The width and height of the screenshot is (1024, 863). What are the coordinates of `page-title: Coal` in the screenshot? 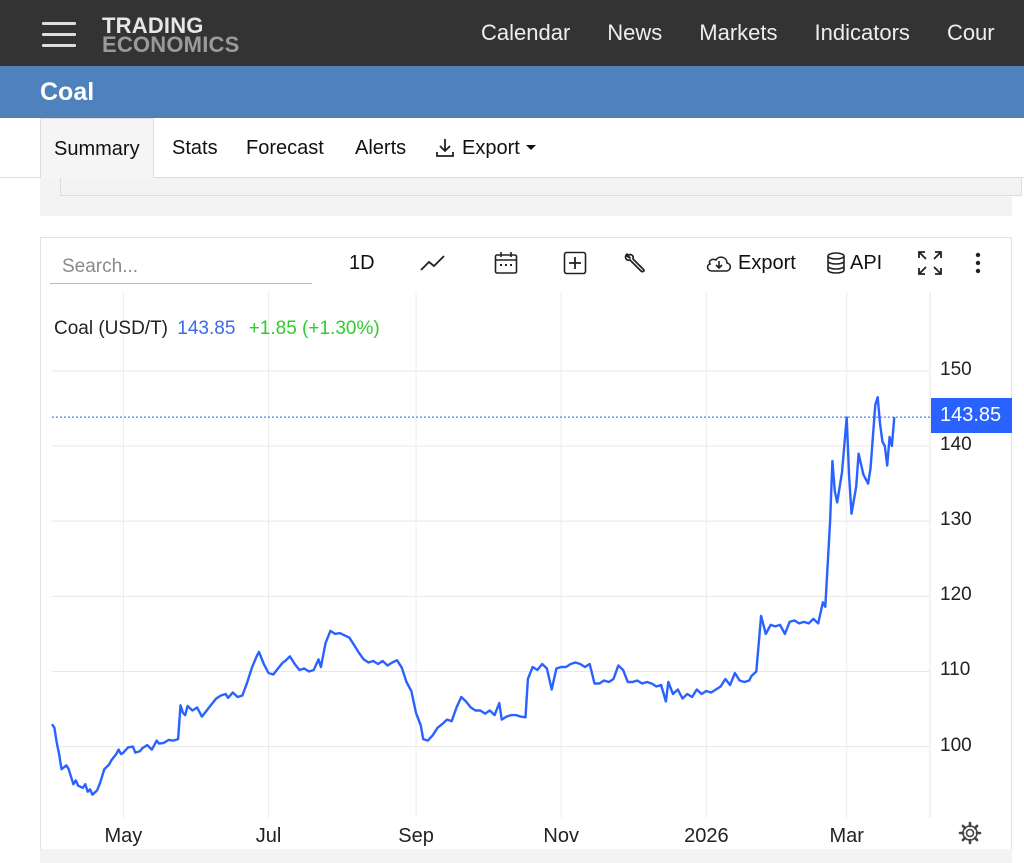 It's located at (67, 92).